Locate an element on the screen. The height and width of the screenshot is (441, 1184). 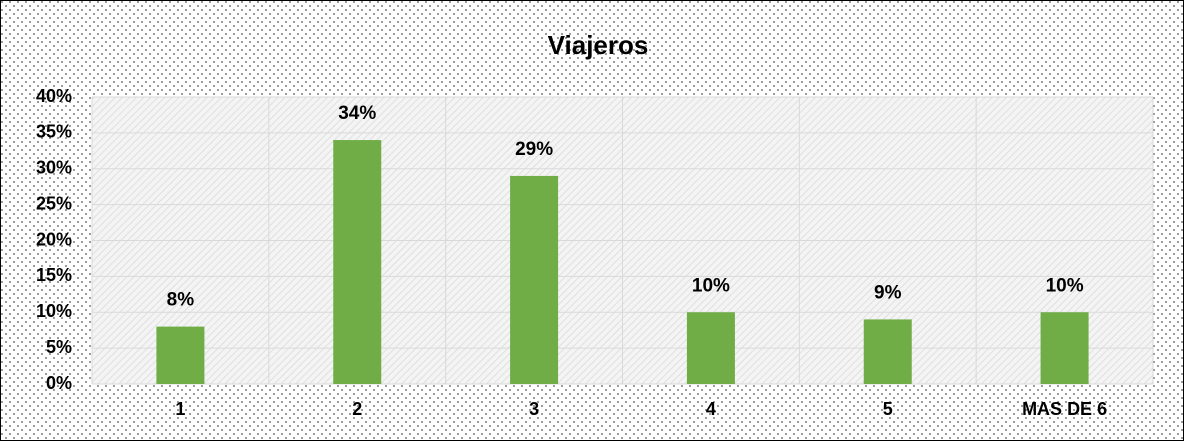
y-tick-label: 35% is located at coordinates (54, 132).